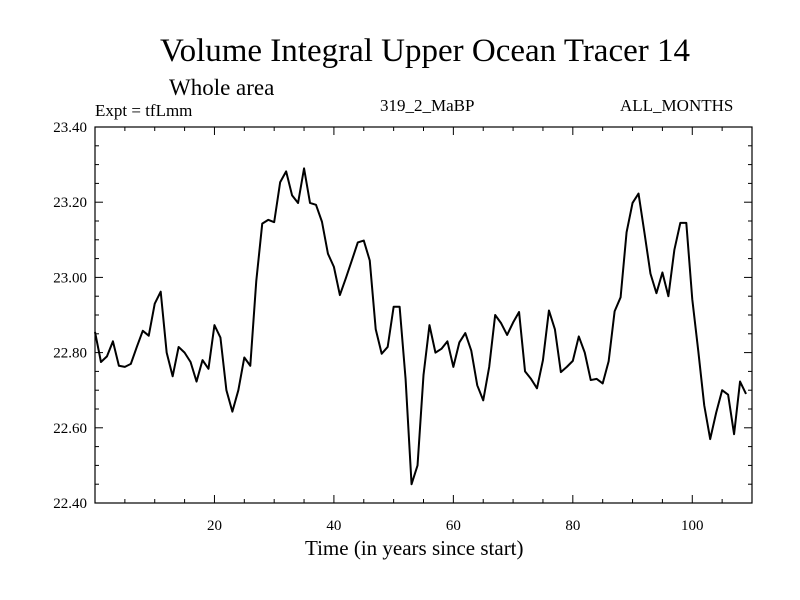  I want to click on period-label: ALL_MONTHS, so click(677, 105).